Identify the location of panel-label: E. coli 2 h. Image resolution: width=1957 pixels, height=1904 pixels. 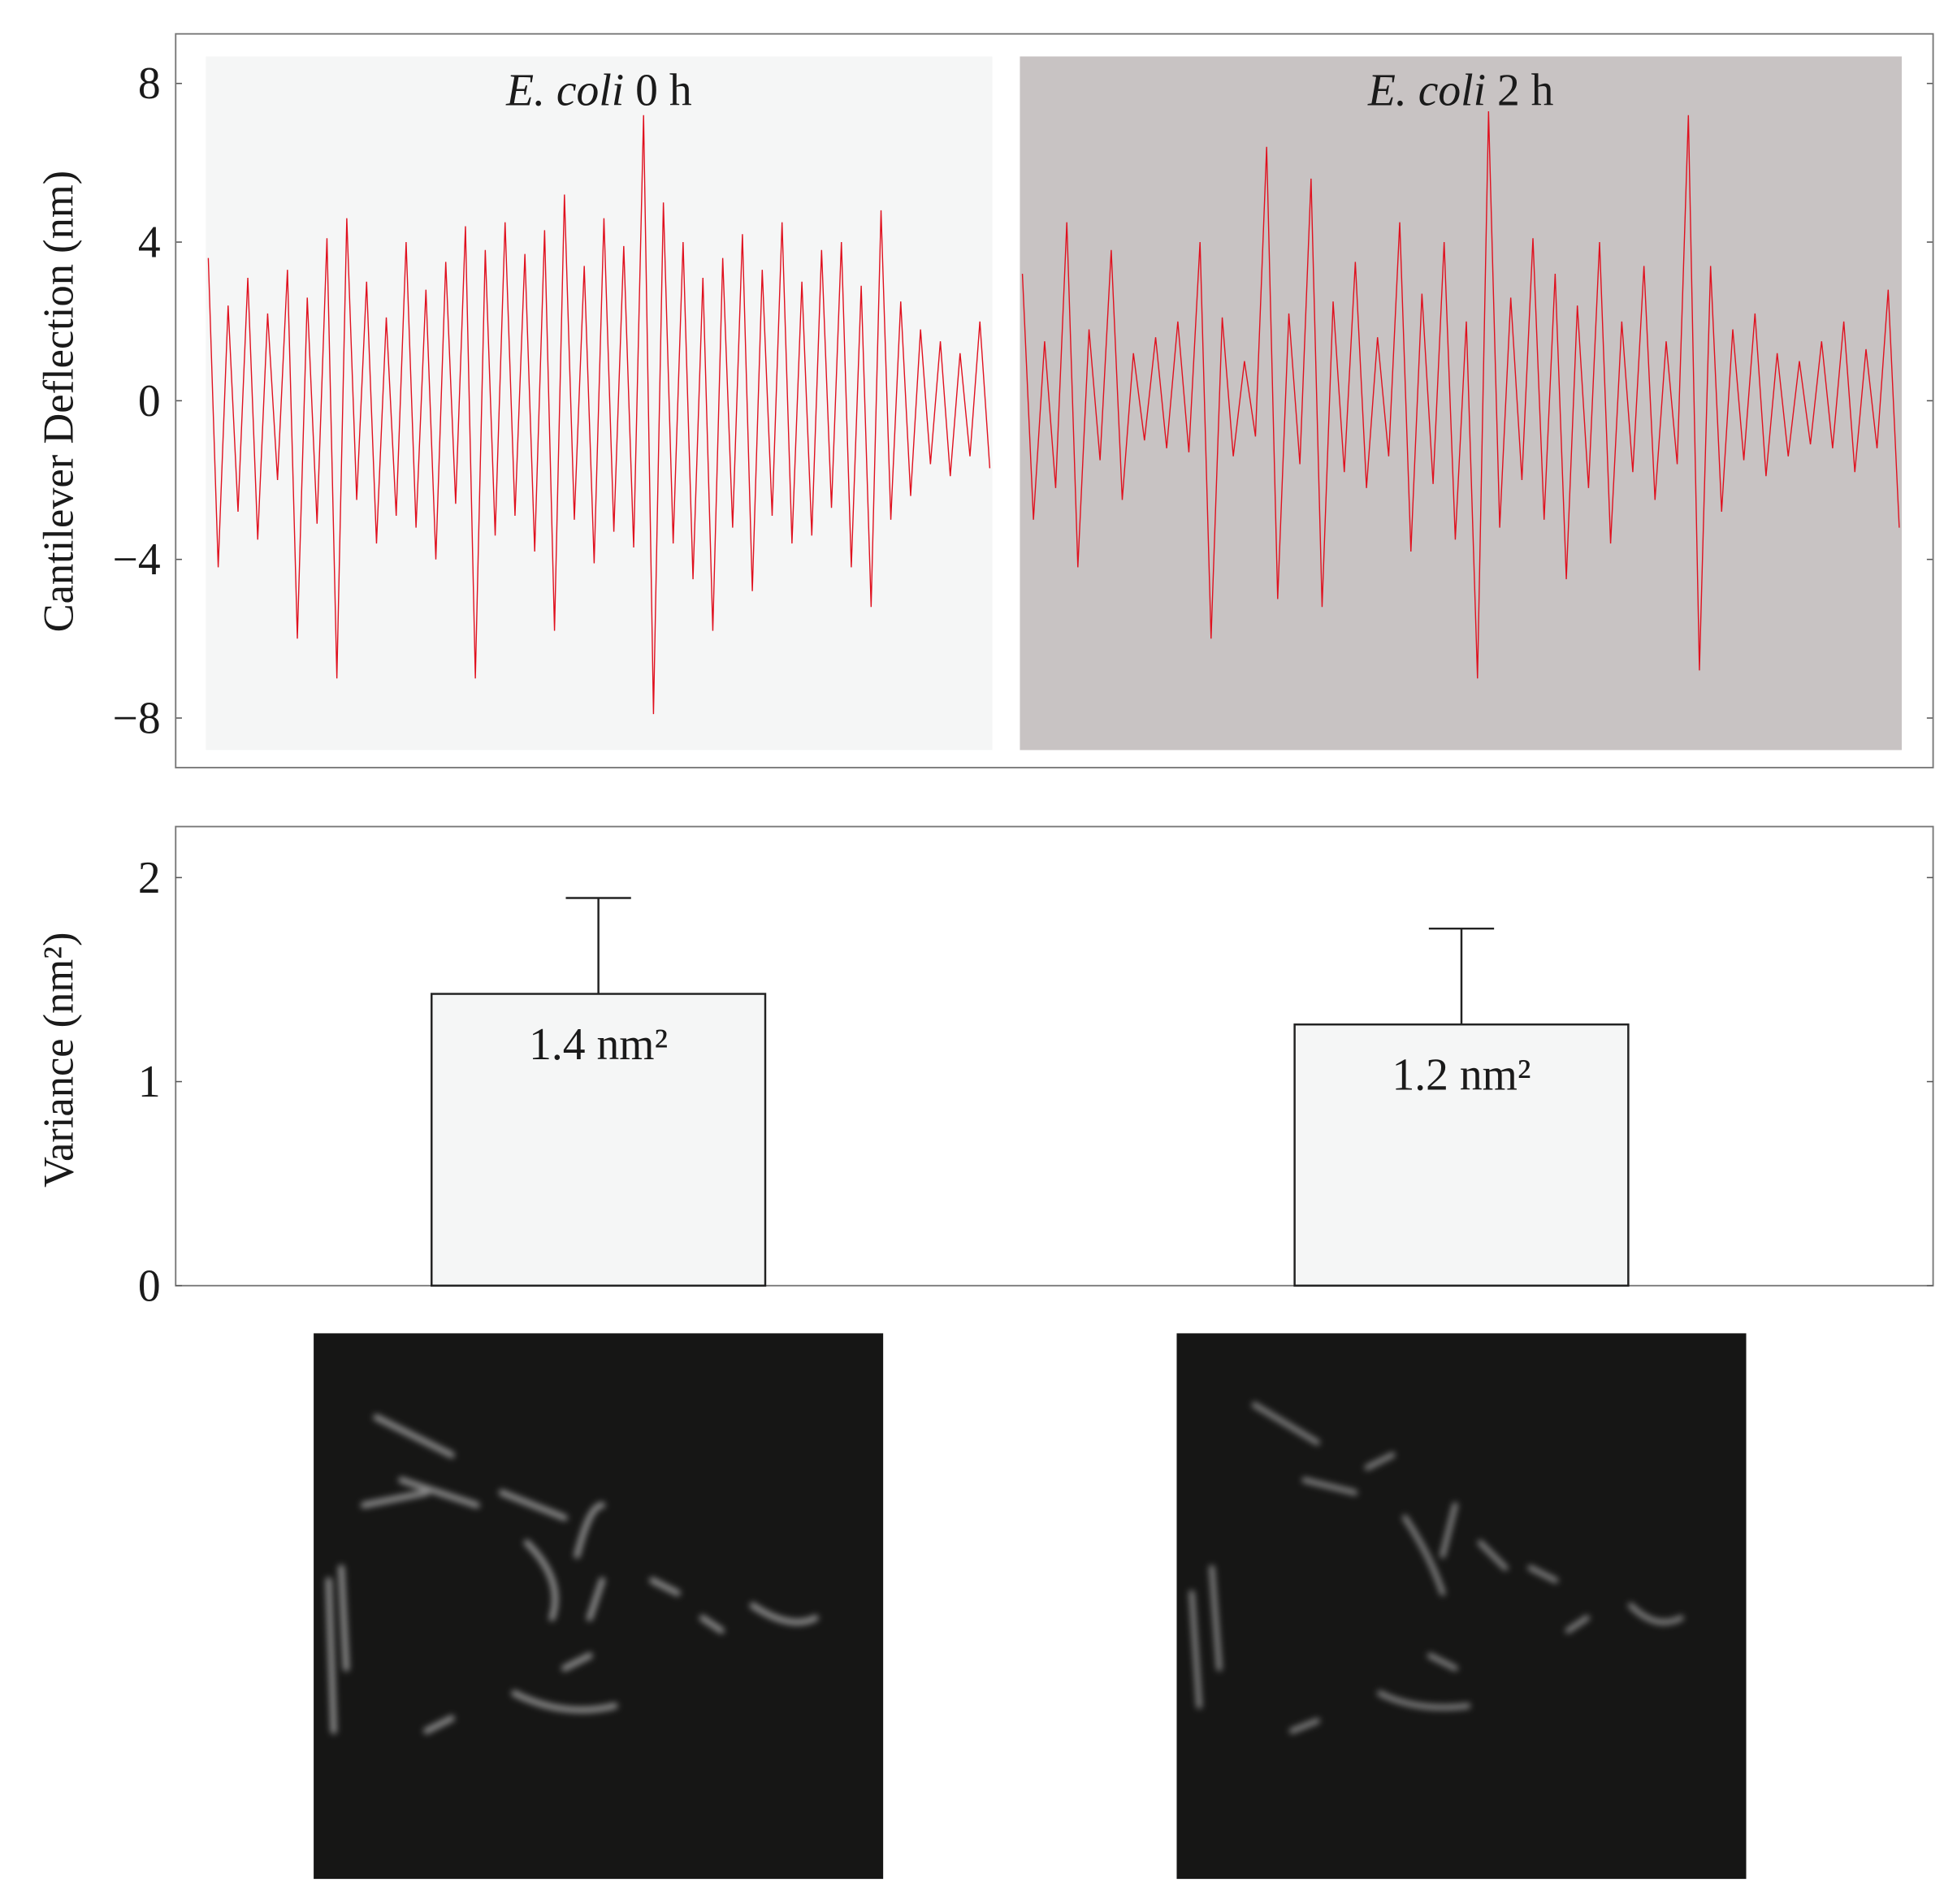
(1460, 91).